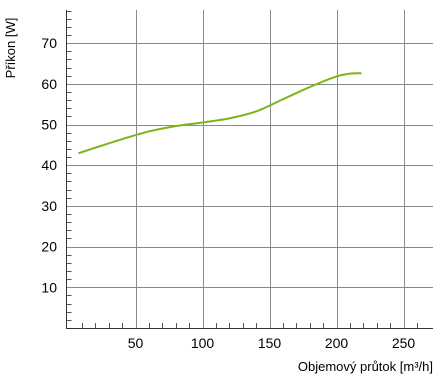 Image resolution: width=438 pixels, height=376 pixels. Describe the element at coordinates (404, 343) in the screenshot. I see `x-tick-label: 250` at that location.